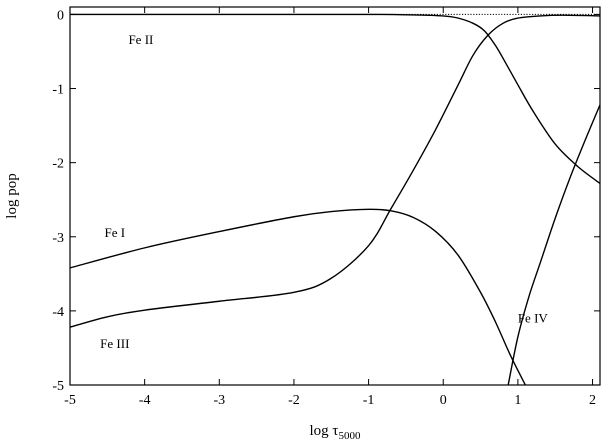 Image resolution: width=603 pixels, height=441 pixels. I want to click on y-tick-label: -4, so click(58, 312).